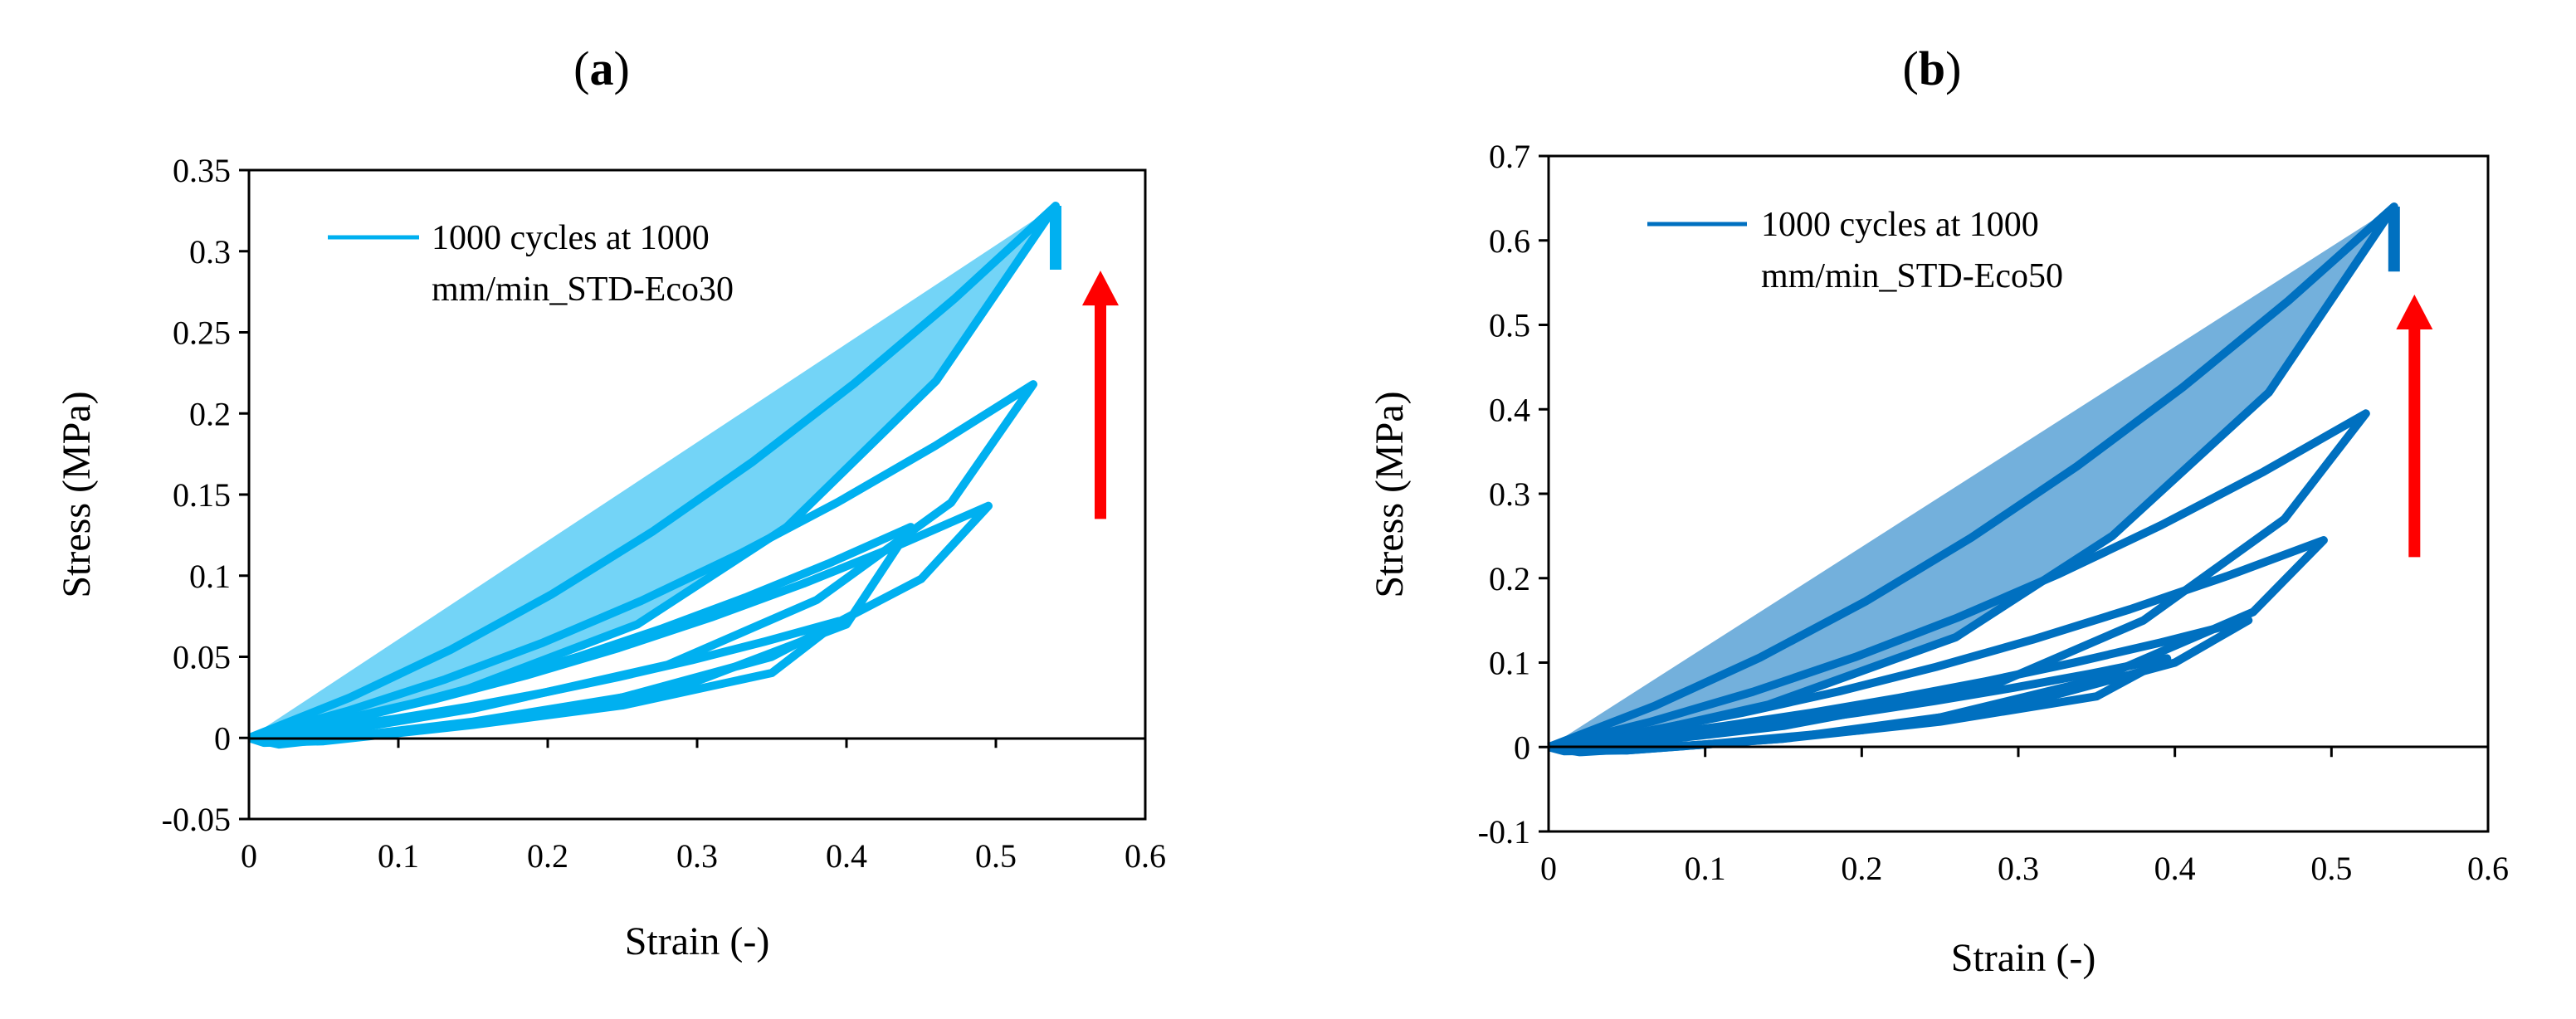 The height and width of the screenshot is (1019, 2576). I want to click on y-tick-label: 0.15, so click(202, 495).